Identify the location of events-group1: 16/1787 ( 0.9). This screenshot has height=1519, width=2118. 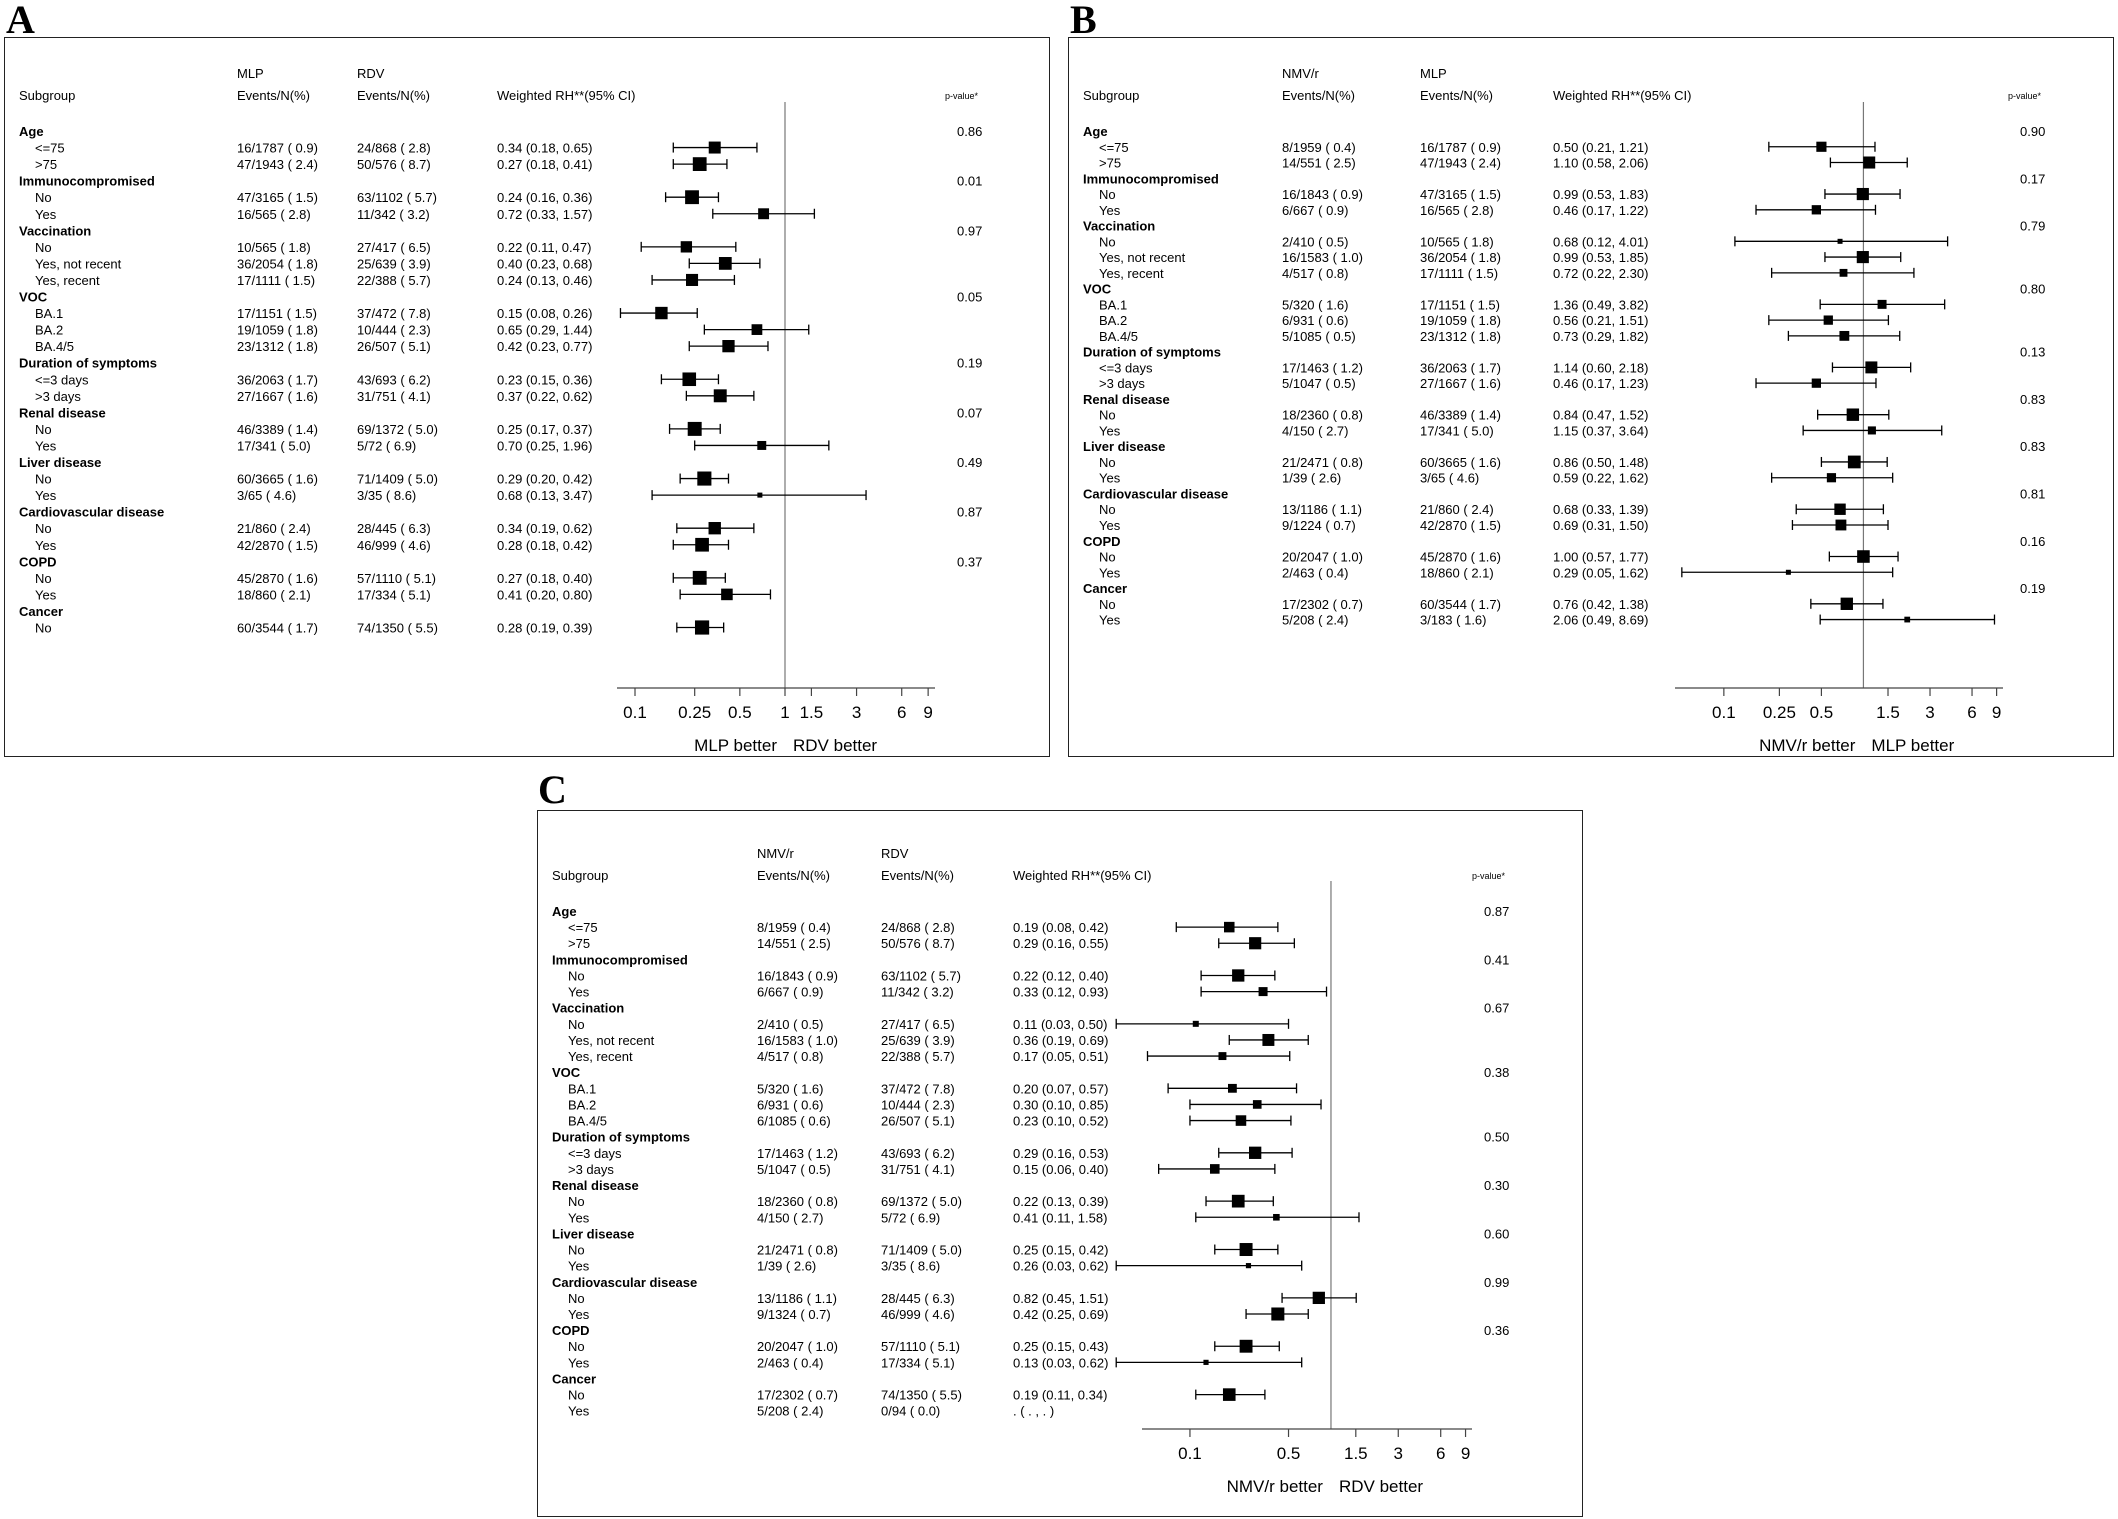
(277, 148).